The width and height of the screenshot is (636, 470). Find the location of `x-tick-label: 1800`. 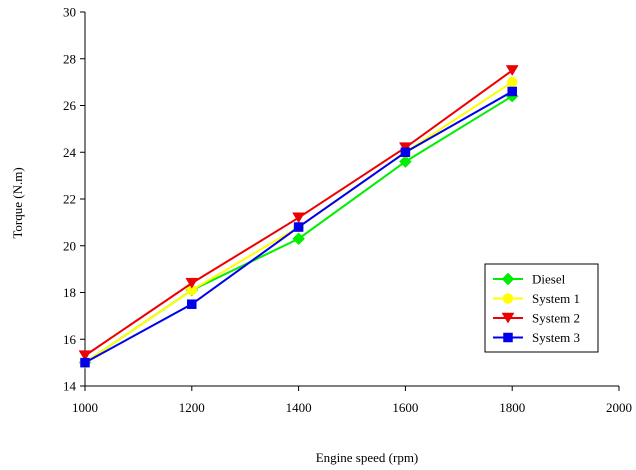

x-tick-label: 1800 is located at coordinates (512, 407).